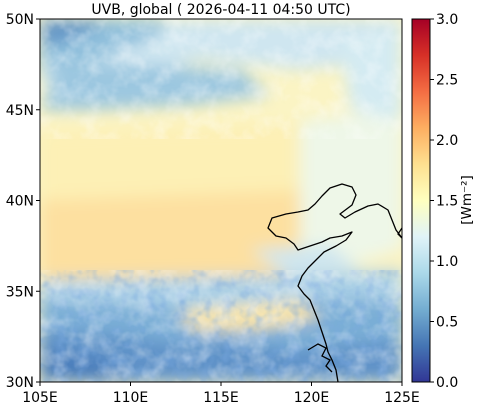 Image resolution: width=480 pixels, height=408 pixels. I want to click on x-tick-label: 110E, so click(131, 398).